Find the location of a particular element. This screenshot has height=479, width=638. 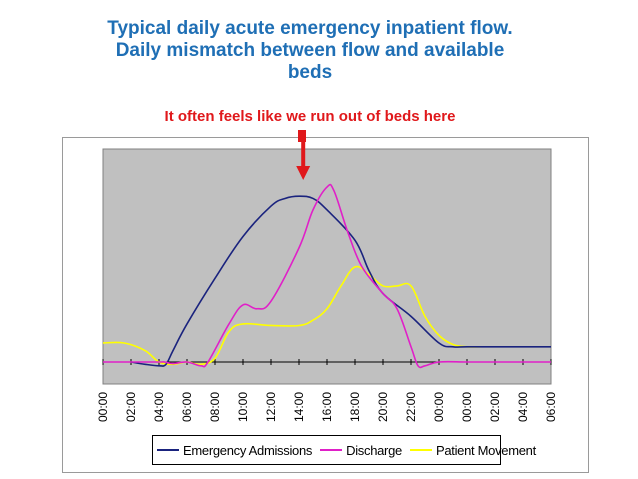

title-line-3: beds is located at coordinates (310, 72).